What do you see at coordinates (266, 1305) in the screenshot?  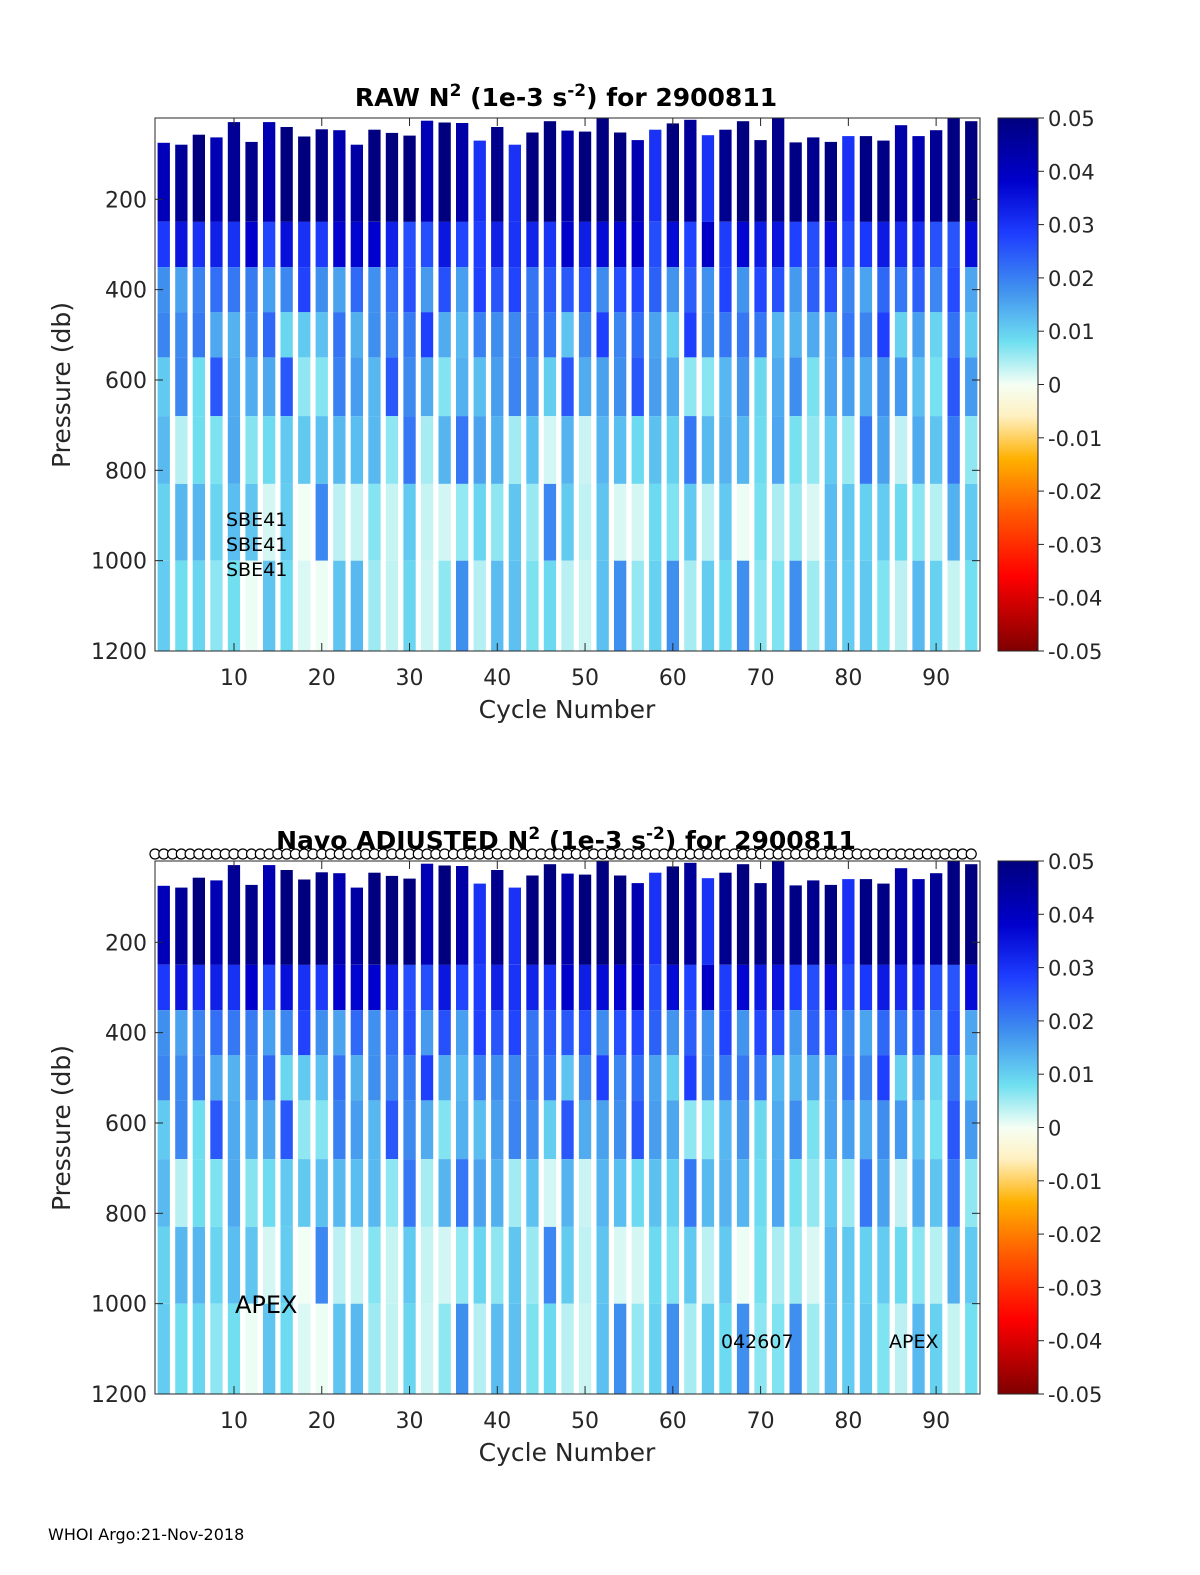 I see `annotation-apex-1: APEX` at bounding box center [266, 1305].